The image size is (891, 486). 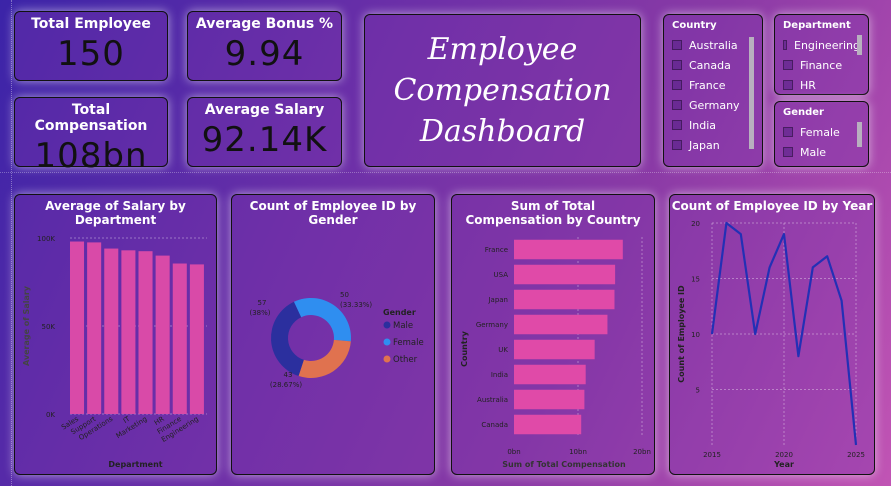 I want to click on y-tick-label: 50K, so click(x=49, y=327).